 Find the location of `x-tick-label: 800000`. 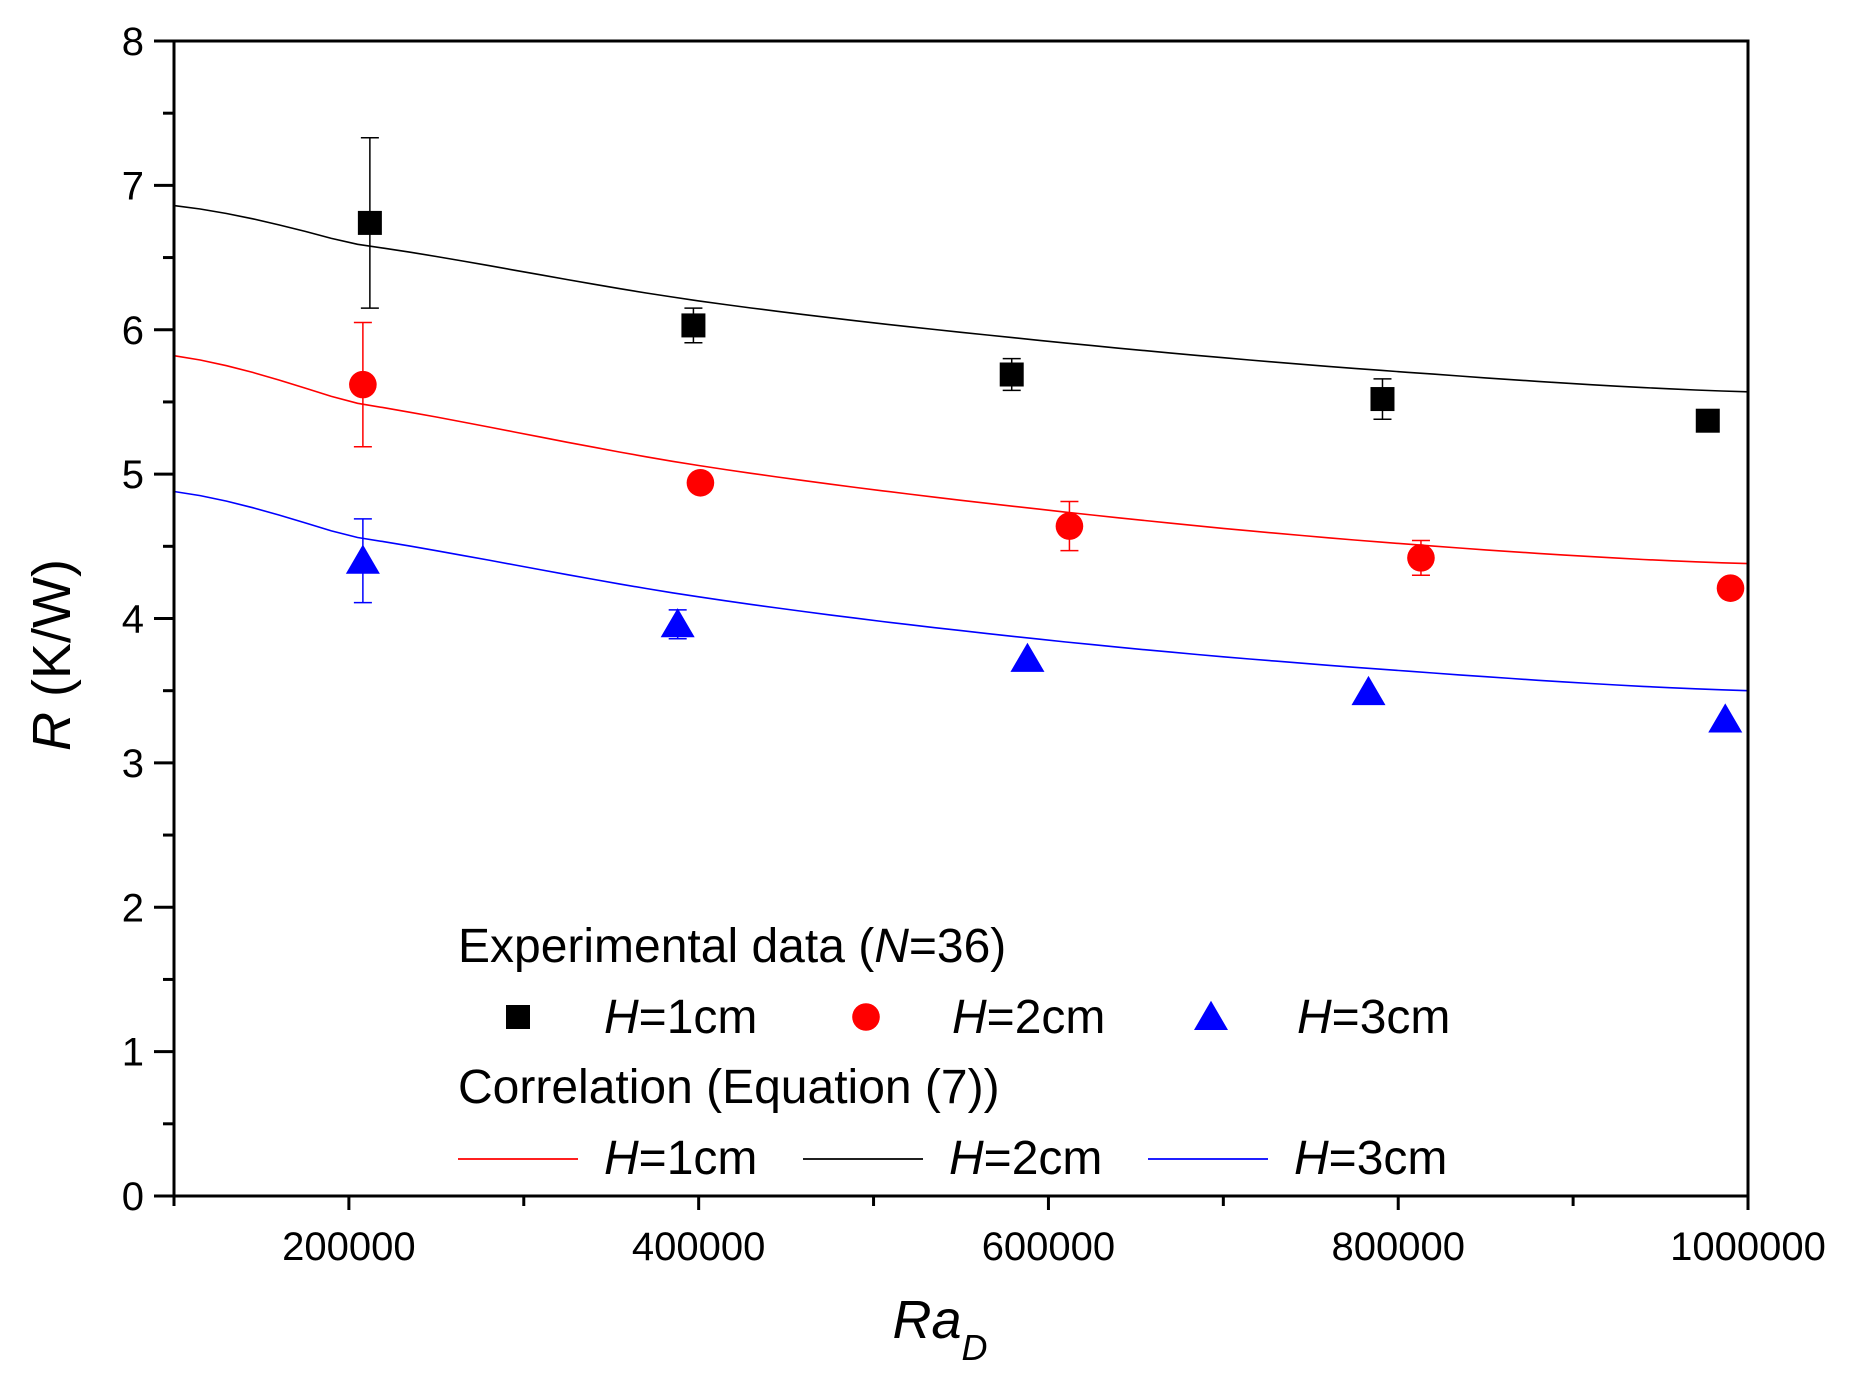

x-tick-label: 800000 is located at coordinates (1397, 1247).